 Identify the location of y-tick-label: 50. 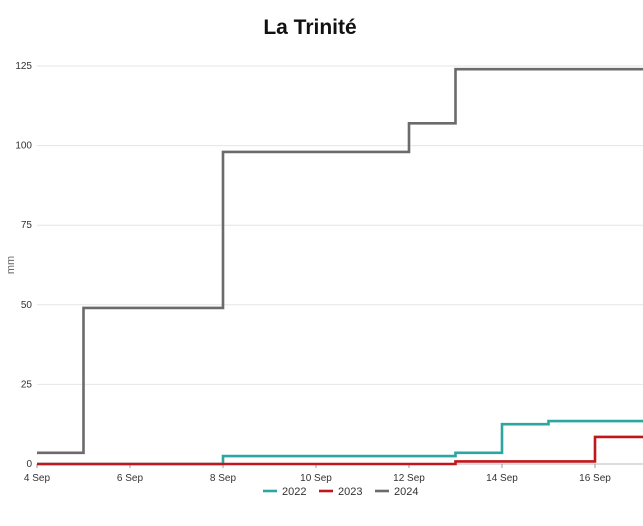
(27, 305).